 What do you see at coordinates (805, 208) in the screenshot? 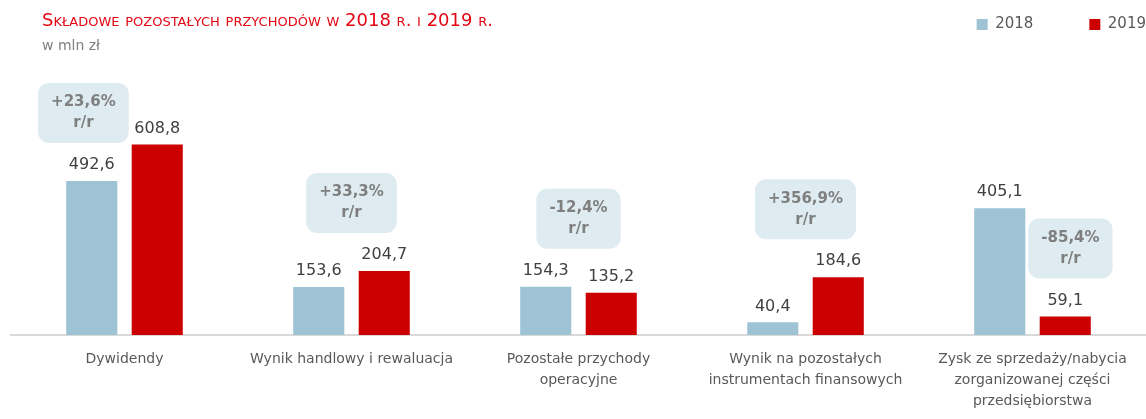
I see `annotation: +356,9% r/r` at bounding box center [805, 208].